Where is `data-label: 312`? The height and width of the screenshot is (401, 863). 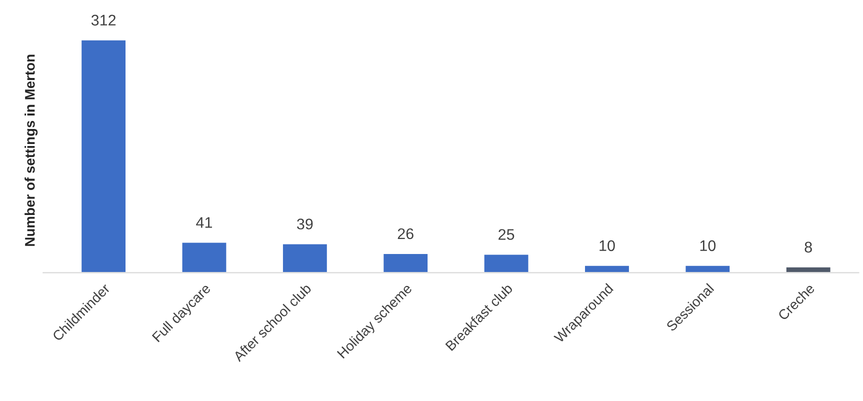 data-label: 312 is located at coordinates (103, 20).